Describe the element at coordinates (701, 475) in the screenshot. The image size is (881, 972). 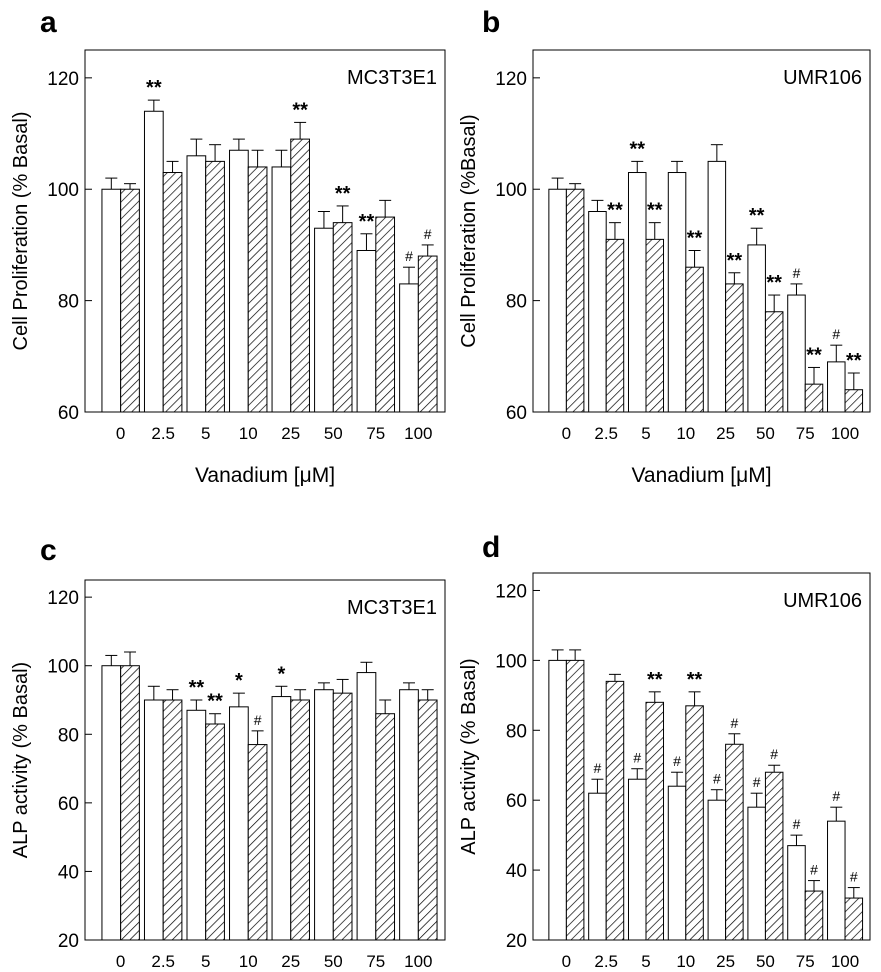
I see `x-axis-label: Vanadium [μM]` at that location.